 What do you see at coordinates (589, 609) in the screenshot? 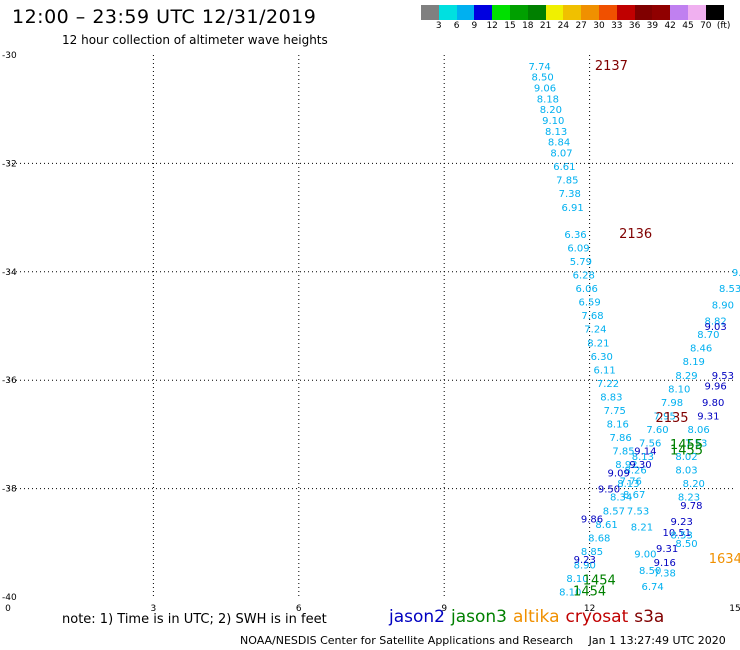
I see `x-tick-label: 12` at bounding box center [589, 609].